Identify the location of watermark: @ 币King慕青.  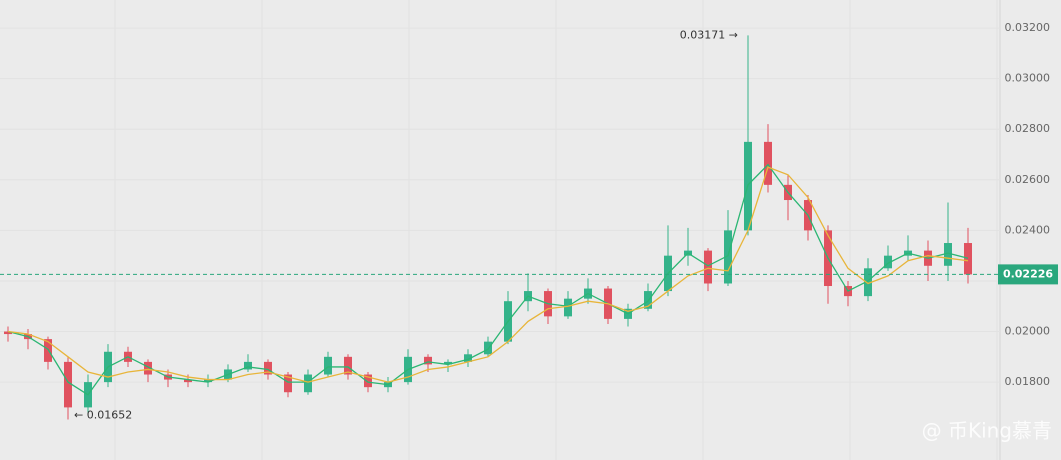
(987, 431).